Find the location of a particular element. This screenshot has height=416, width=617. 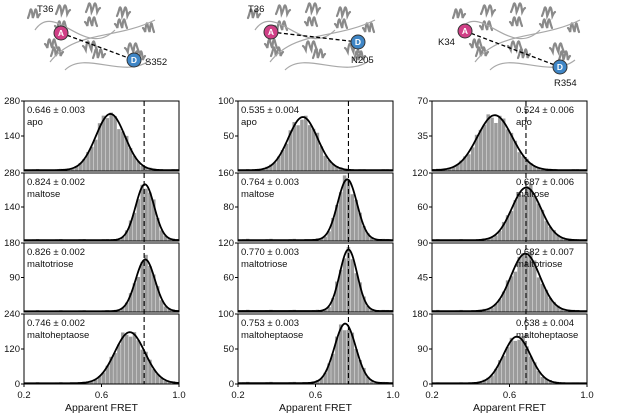

y-tick-label: 180 is located at coordinates (420, 314).